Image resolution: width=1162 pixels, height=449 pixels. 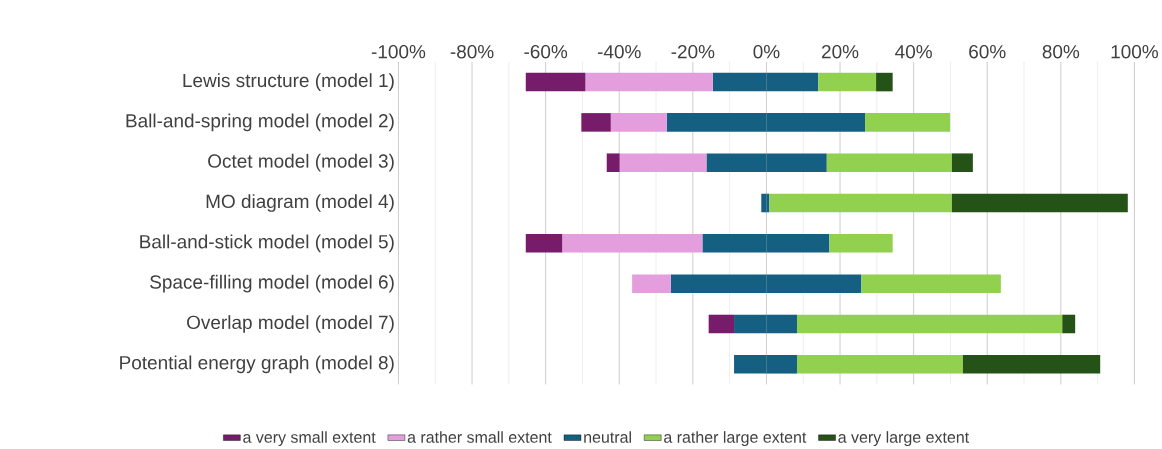 I want to click on x-tick-label: 60%, so click(x=987, y=51).